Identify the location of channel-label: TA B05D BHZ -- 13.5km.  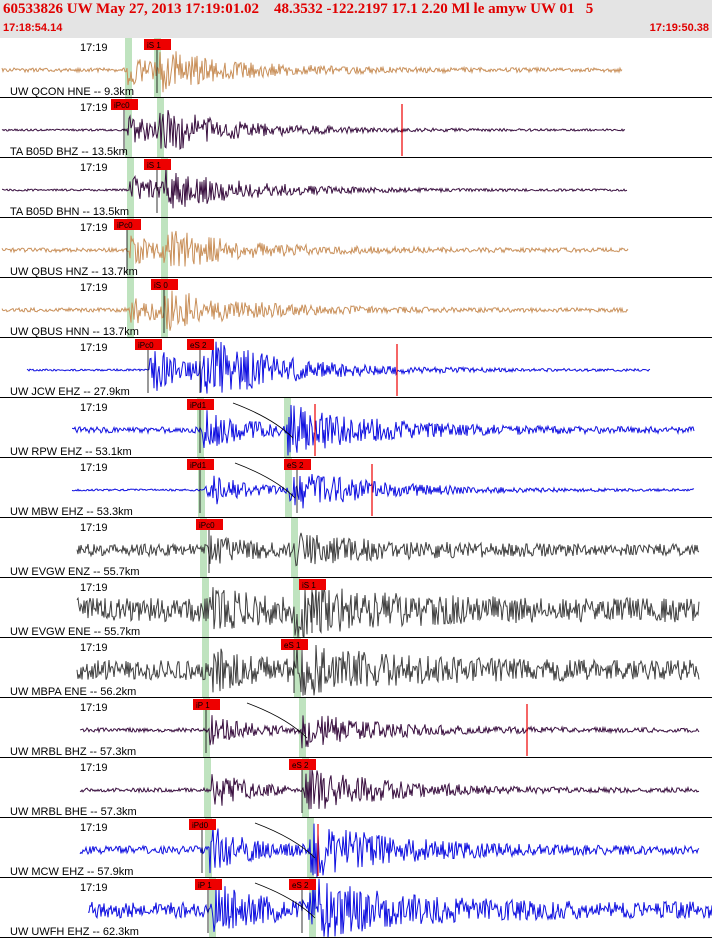
(69, 152).